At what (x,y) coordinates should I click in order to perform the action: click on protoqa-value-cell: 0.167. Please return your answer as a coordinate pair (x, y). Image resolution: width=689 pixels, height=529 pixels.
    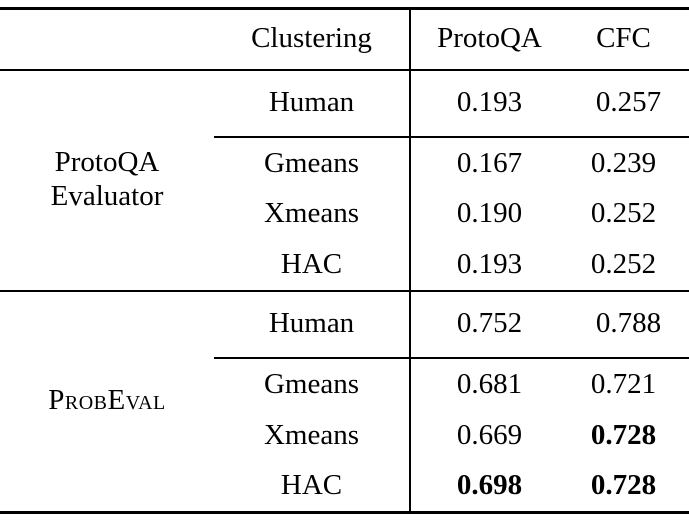
    Looking at the image, I should click on (488, 162).